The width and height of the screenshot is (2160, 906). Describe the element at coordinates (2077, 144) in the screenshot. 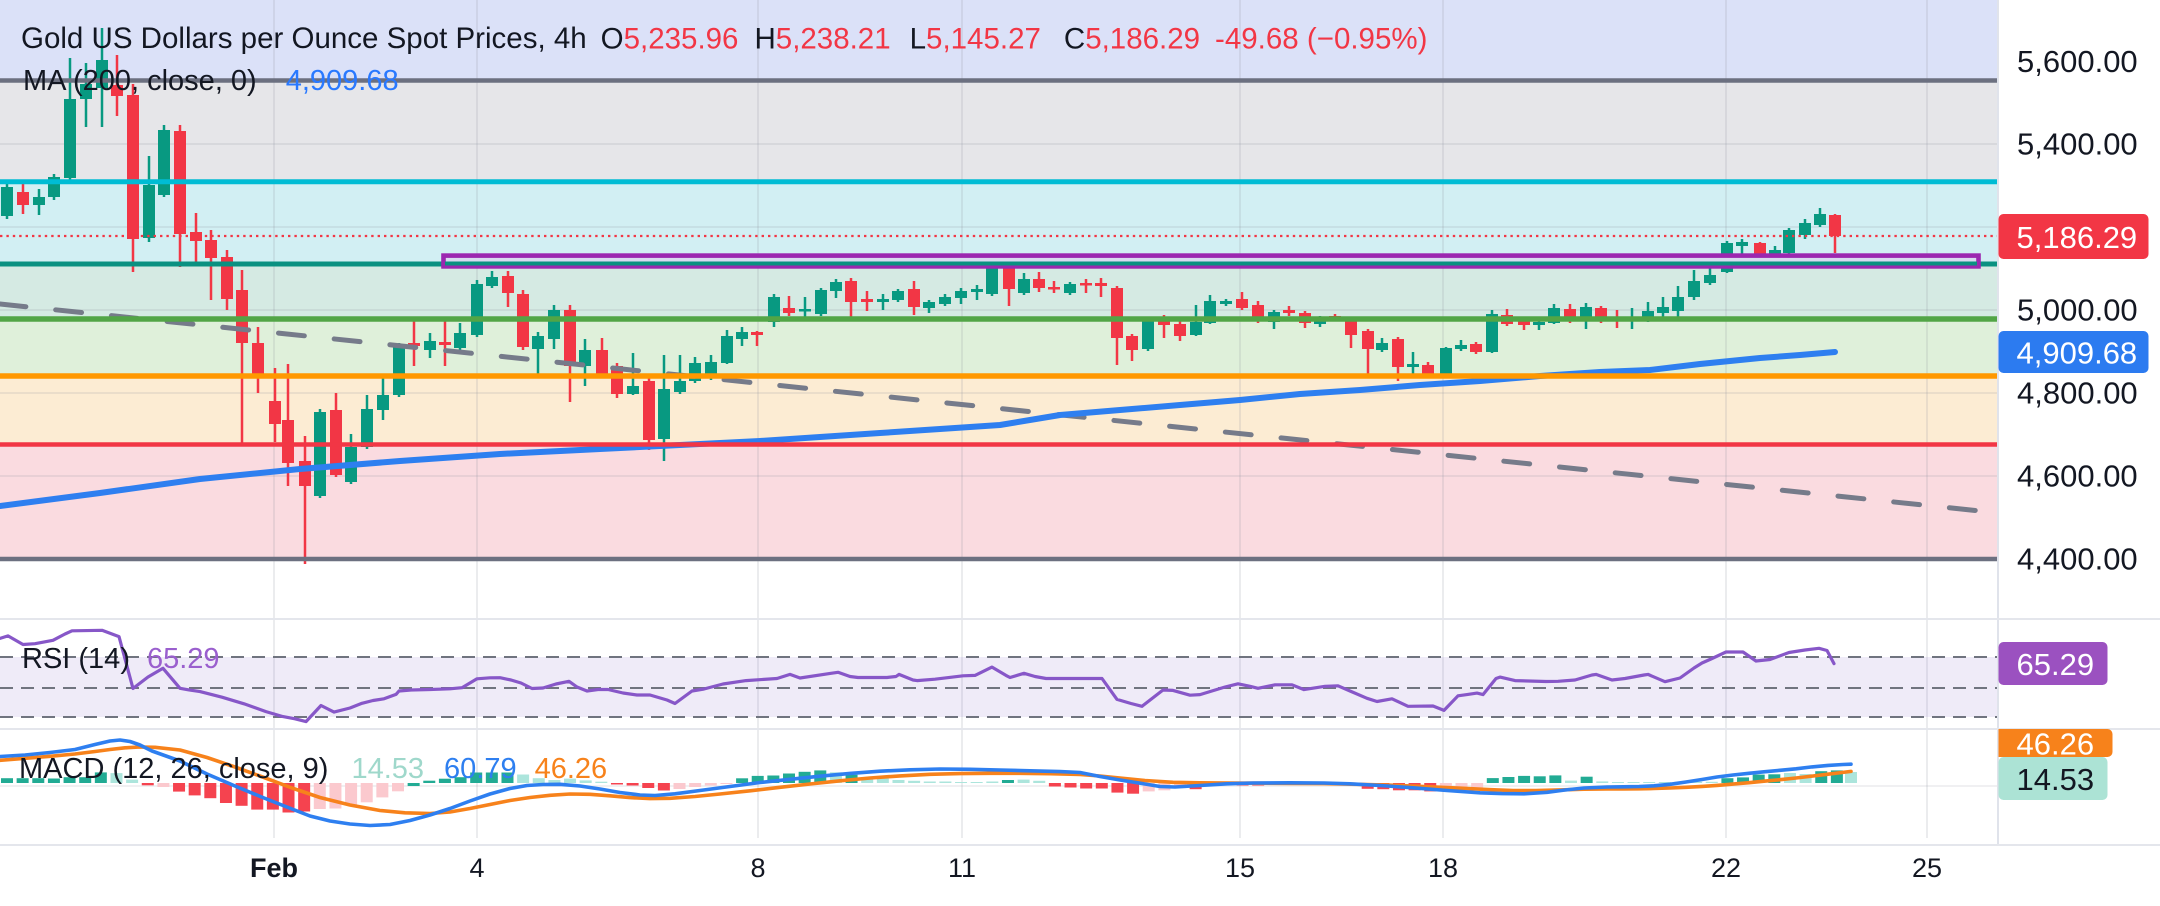

I see `svg-text: 5,400.00` at that location.